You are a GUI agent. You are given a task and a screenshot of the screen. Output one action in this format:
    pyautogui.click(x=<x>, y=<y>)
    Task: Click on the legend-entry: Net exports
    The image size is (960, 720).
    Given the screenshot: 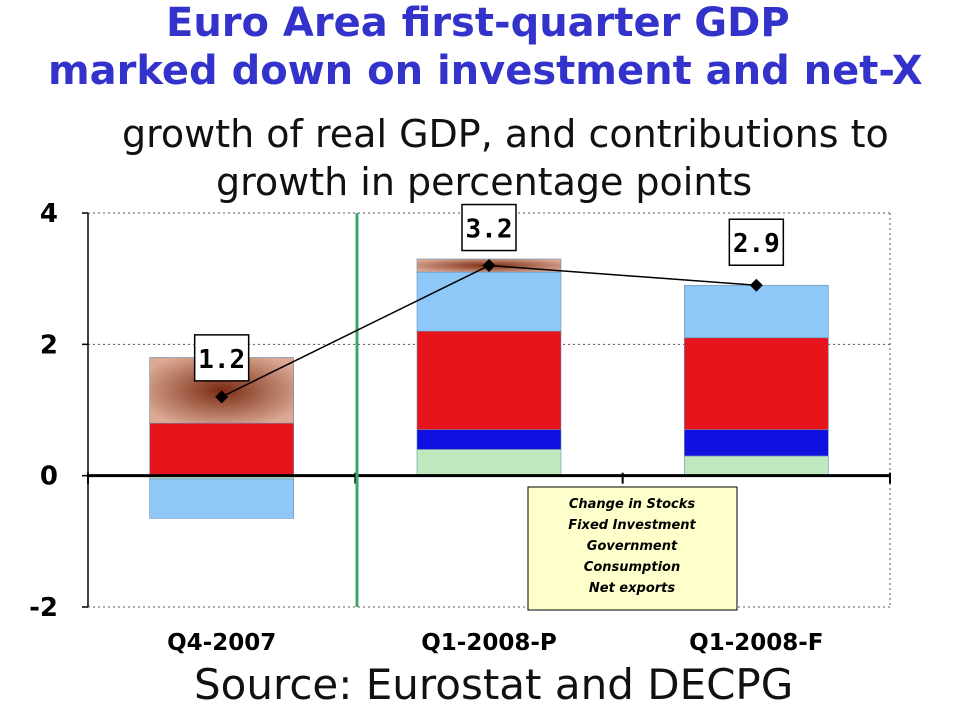 What is the action you would take?
    pyautogui.click(x=632, y=588)
    